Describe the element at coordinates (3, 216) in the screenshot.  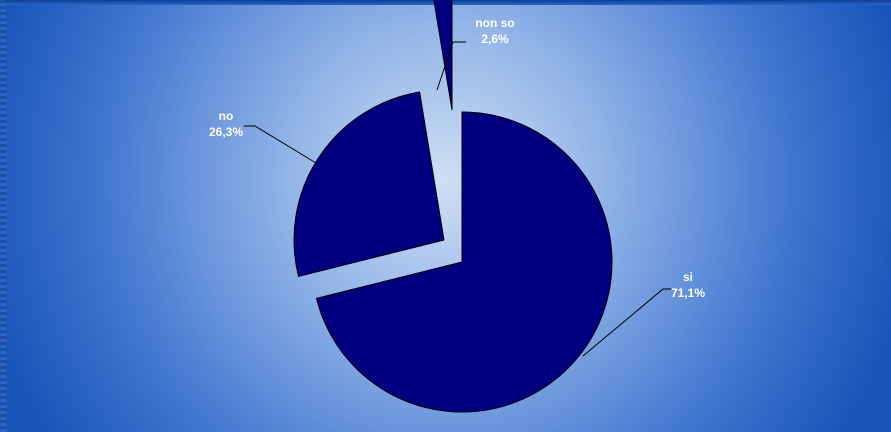
I see `window-left-edge` at that location.